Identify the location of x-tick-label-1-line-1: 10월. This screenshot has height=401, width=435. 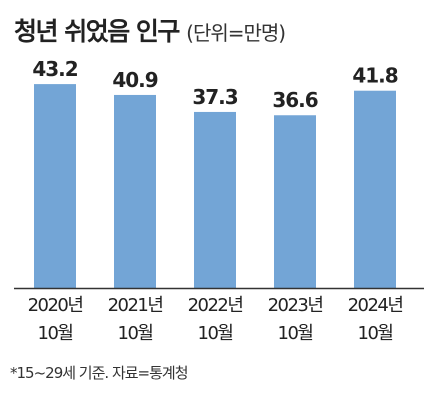
(135, 333).